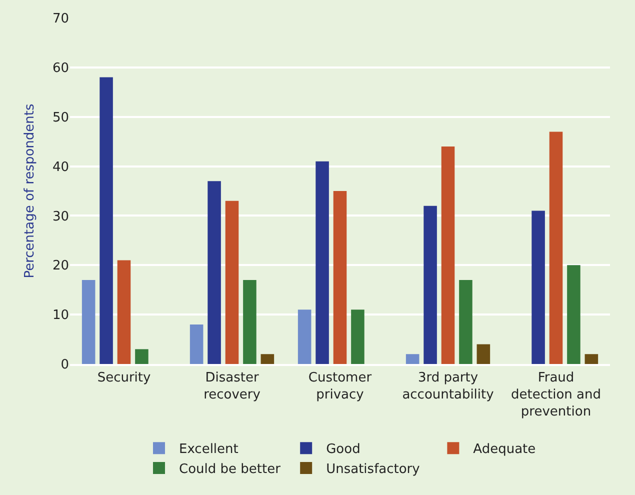 The height and width of the screenshot is (495, 635). I want to click on x-tick-label: Security, so click(124, 378).